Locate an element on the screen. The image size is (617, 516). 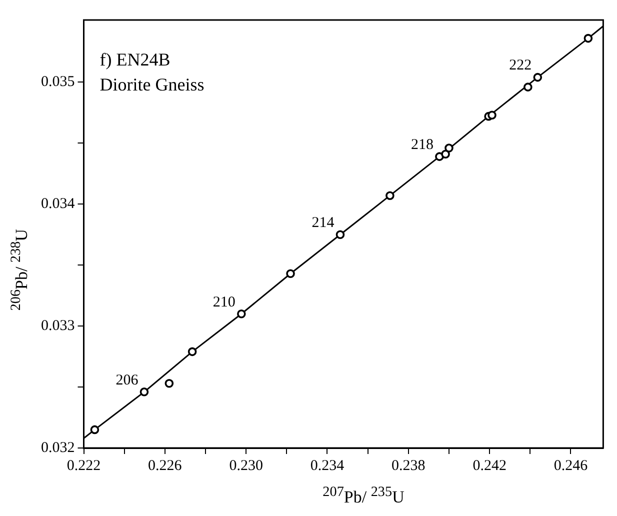
text: f) EN24B is located at coordinates (135, 60).